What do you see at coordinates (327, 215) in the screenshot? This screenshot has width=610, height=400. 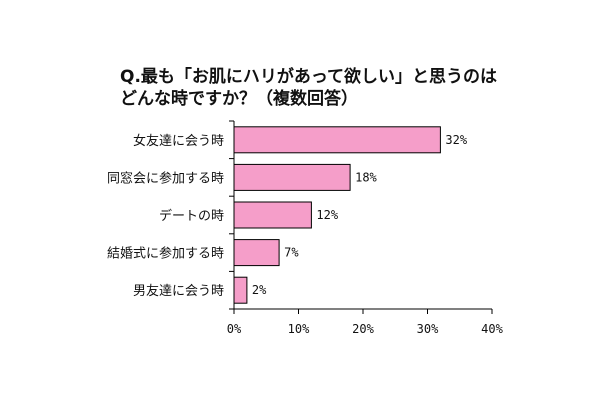 I see `value-label: 12%` at bounding box center [327, 215].